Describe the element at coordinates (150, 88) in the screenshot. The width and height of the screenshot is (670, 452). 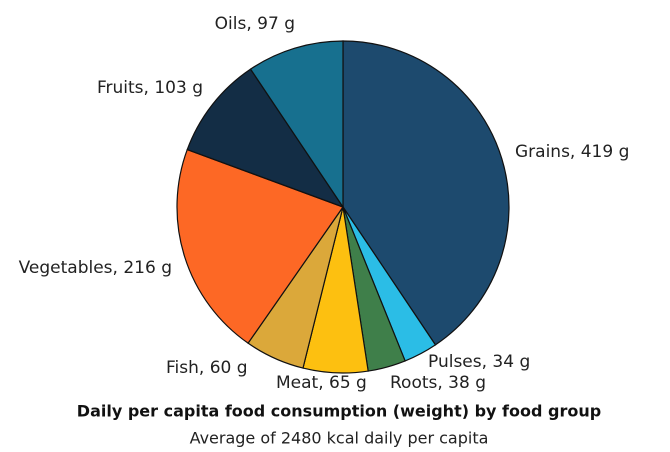
I see `slice-label: Fruits, 103 g` at that location.